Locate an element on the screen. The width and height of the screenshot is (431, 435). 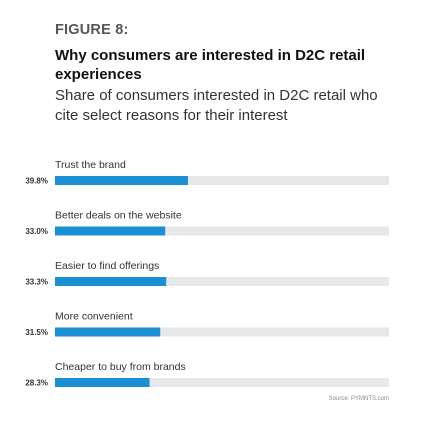
category-label-trust-the-brand: Trust the brand is located at coordinates (90, 165).